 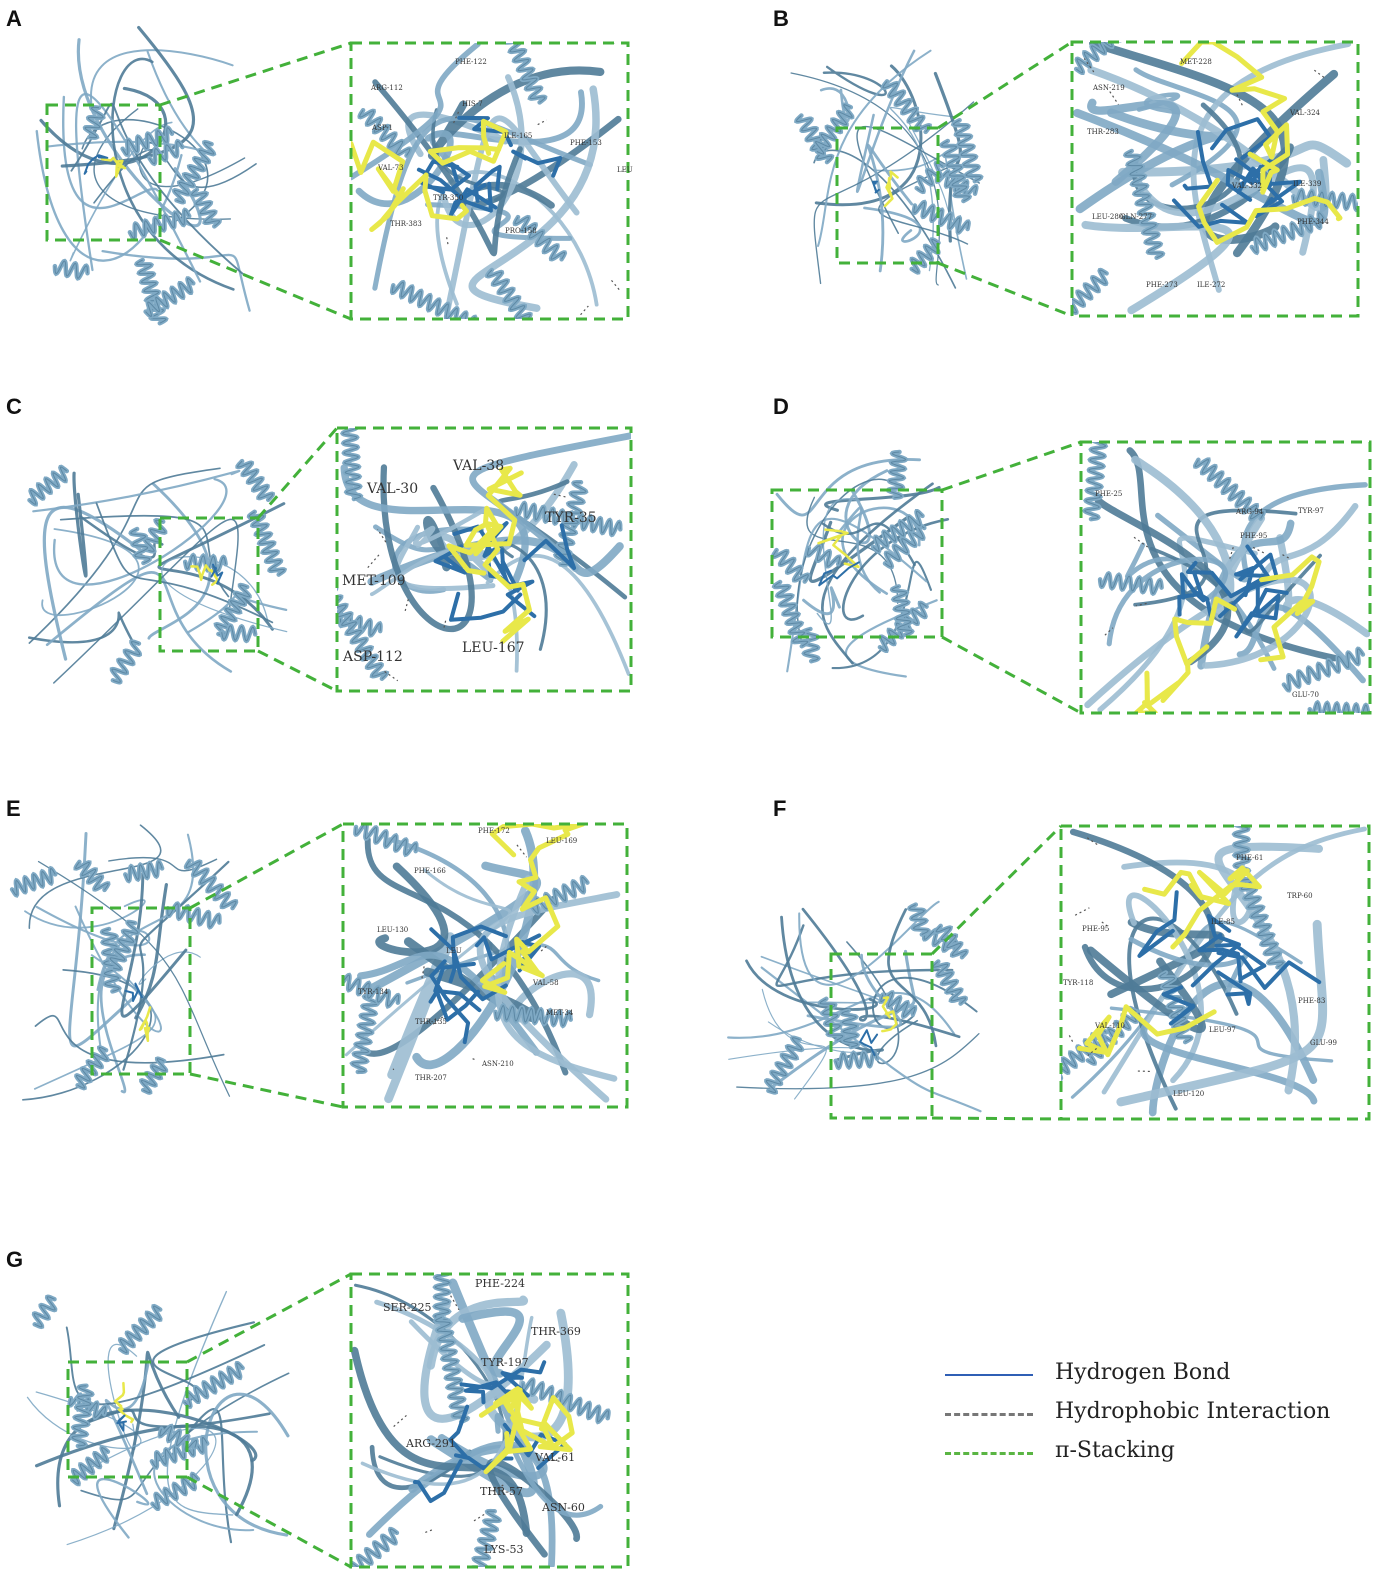 What do you see at coordinates (374, 1547) in the screenshot?
I see `panel-g-zoom-helix-edge` at bounding box center [374, 1547].